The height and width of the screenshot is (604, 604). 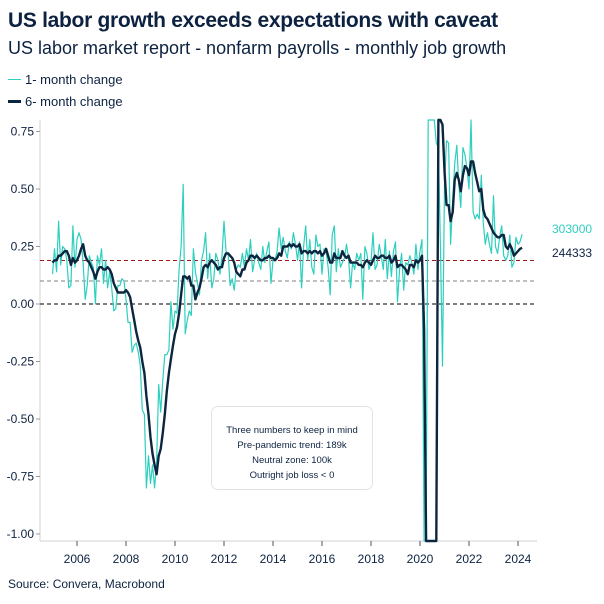 What do you see at coordinates (292, 430) in the screenshot?
I see `annotation-line: Three numbers to keep in mind` at bounding box center [292, 430].